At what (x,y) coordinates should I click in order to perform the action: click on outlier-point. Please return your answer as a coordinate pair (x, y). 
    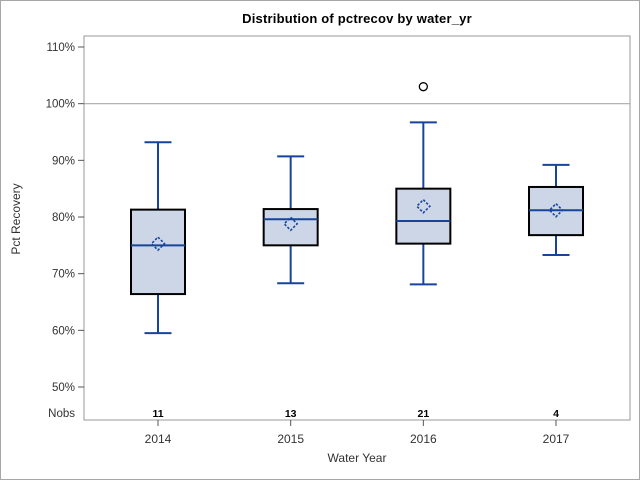
    Looking at the image, I should click on (423, 87).